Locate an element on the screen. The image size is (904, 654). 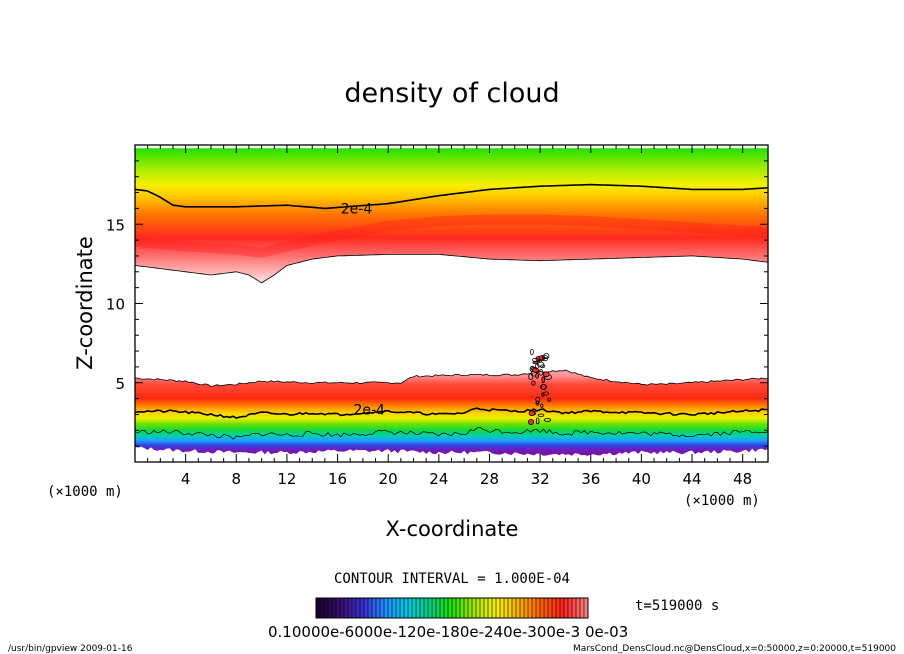
x-tick-label: 40 is located at coordinates (641, 479).